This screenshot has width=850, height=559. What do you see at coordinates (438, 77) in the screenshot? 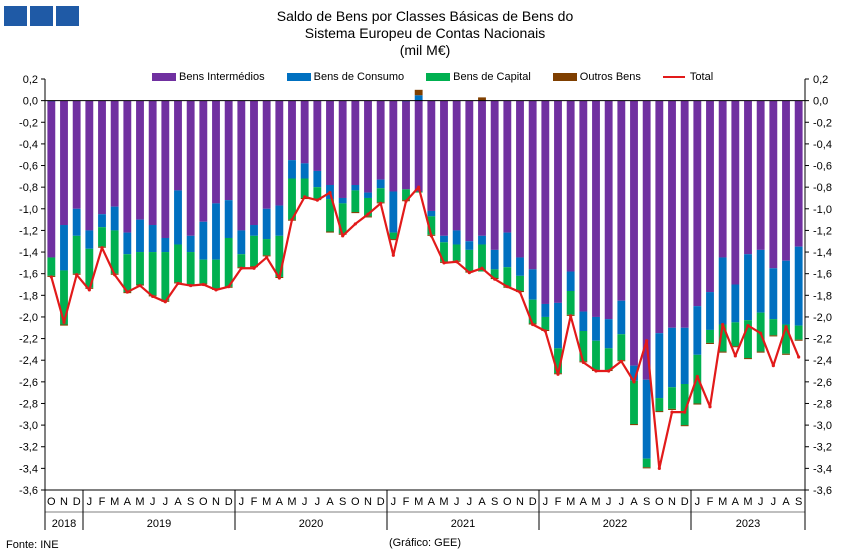
I see `legend-swatch-capital` at bounding box center [438, 77].